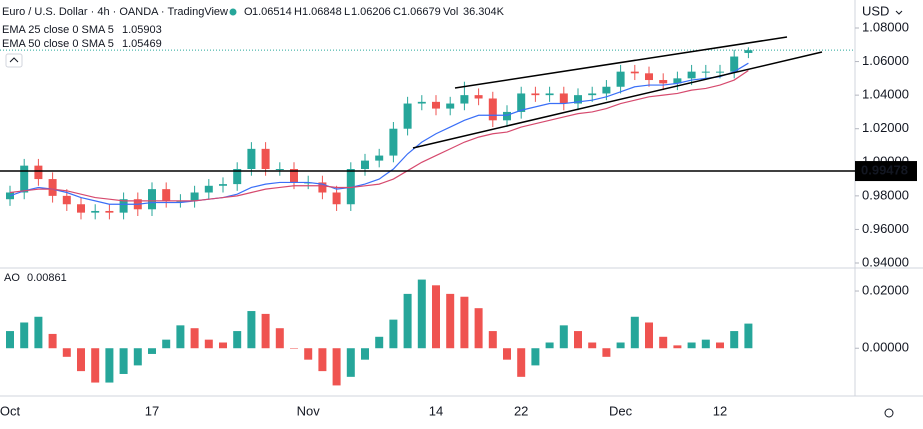 This screenshot has width=923, height=429. I want to click on settings-icon, so click(889, 413).